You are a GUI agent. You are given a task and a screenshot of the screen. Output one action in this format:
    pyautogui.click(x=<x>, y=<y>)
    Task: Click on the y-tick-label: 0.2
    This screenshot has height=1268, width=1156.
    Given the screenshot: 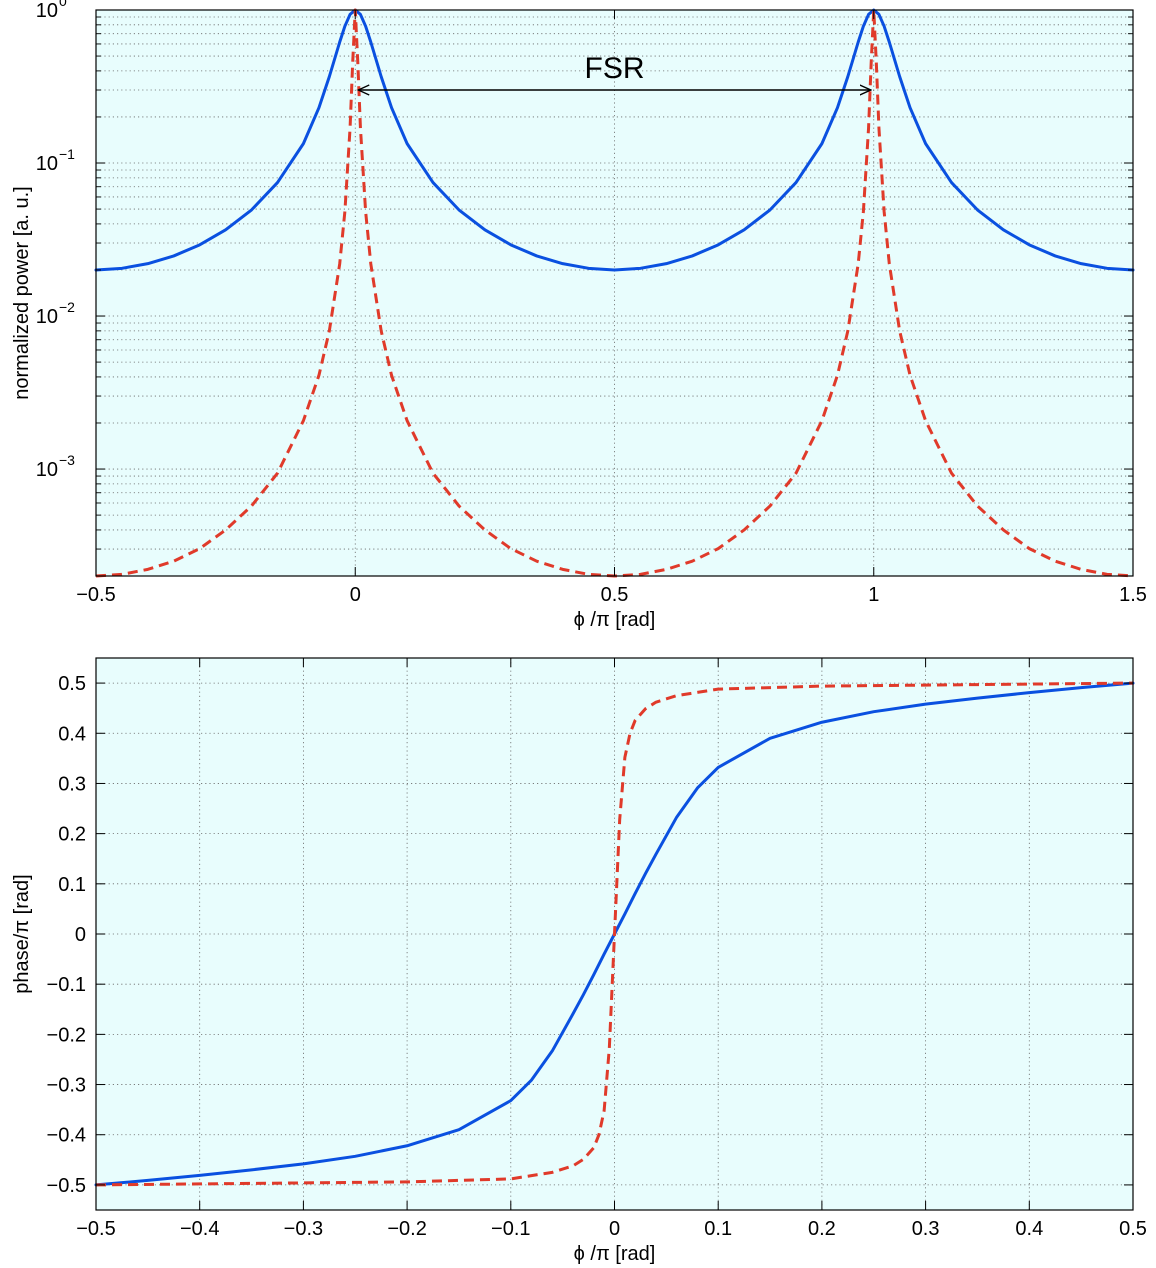 What is the action you would take?
    pyautogui.click(x=72, y=835)
    